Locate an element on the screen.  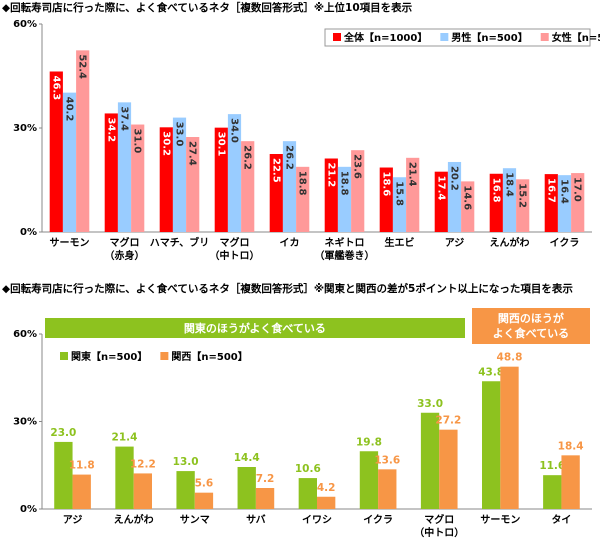
value-label: 30.2 is located at coordinates (165, 143).